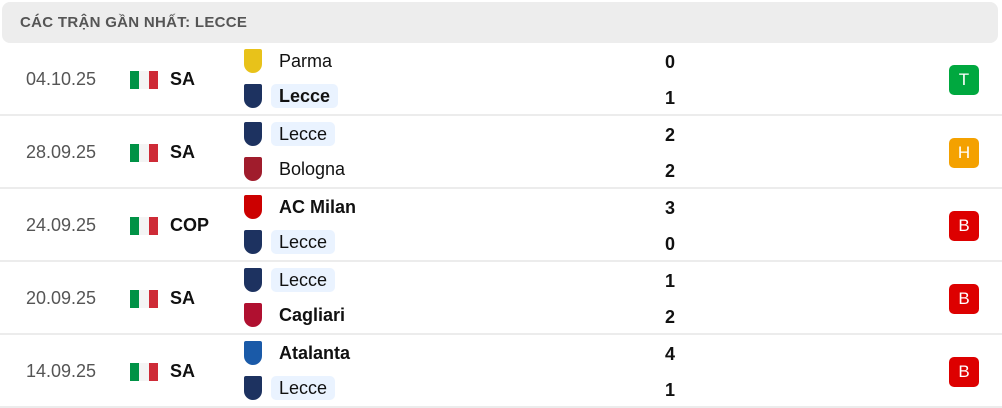 This screenshot has height=408, width=1002. Describe the element at coordinates (253, 61) in the screenshot. I see `parma-crest-icon` at that location.